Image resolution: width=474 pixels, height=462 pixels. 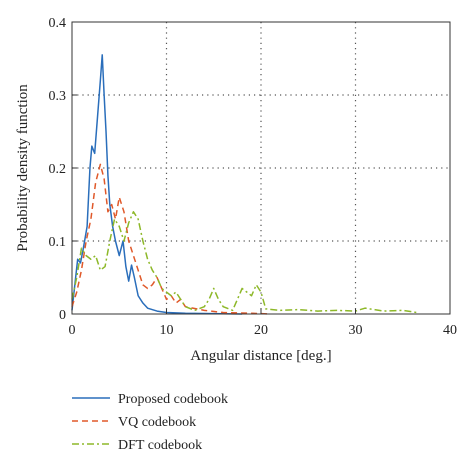 What do you see at coordinates (356, 330) in the screenshot?
I see `x-tick-label: 30` at bounding box center [356, 330].